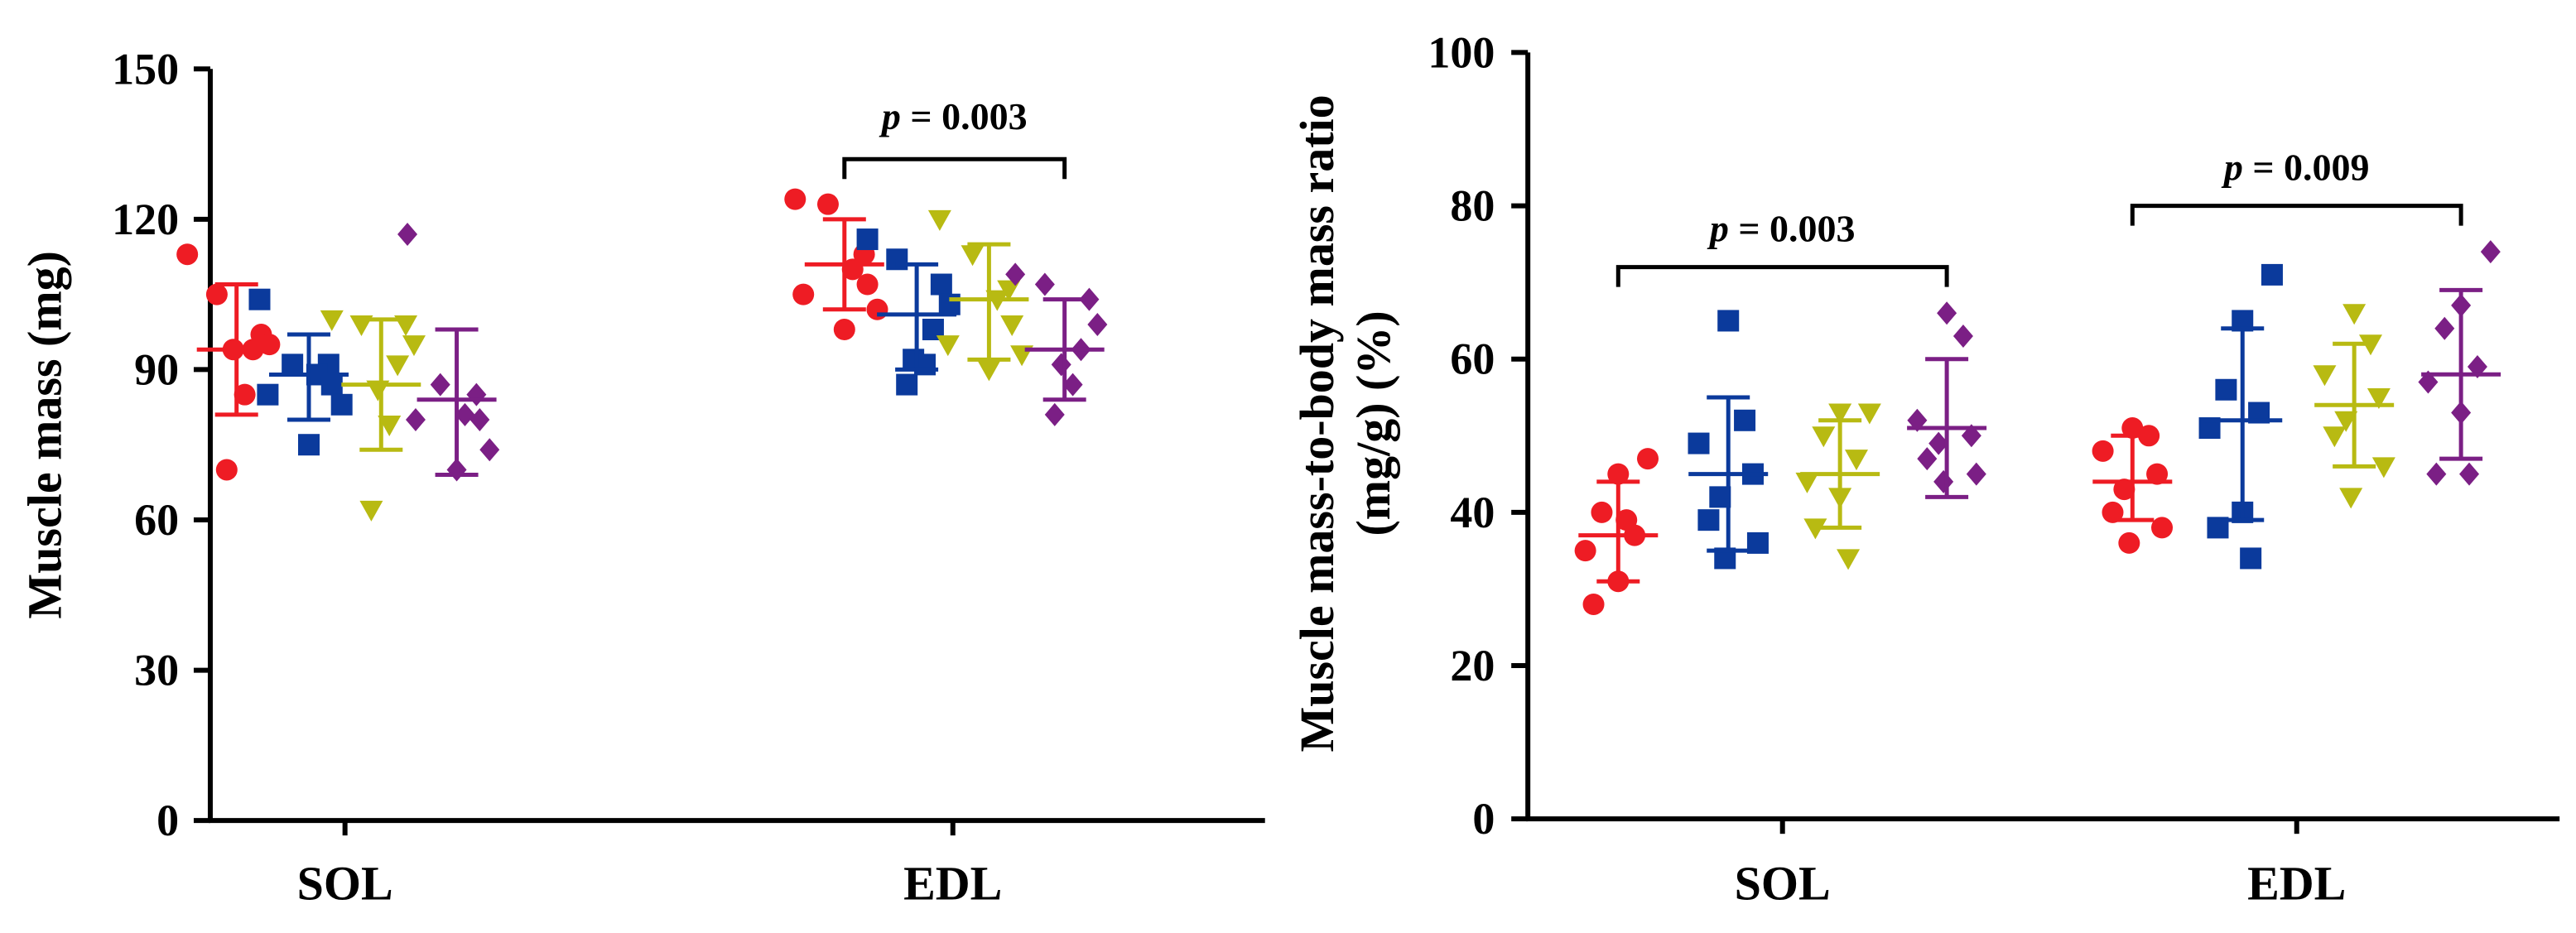 This screenshot has width=2576, height=933. What do you see at coordinates (2306, 168) in the screenshot?
I see `p-value: = 0.009` at bounding box center [2306, 168].